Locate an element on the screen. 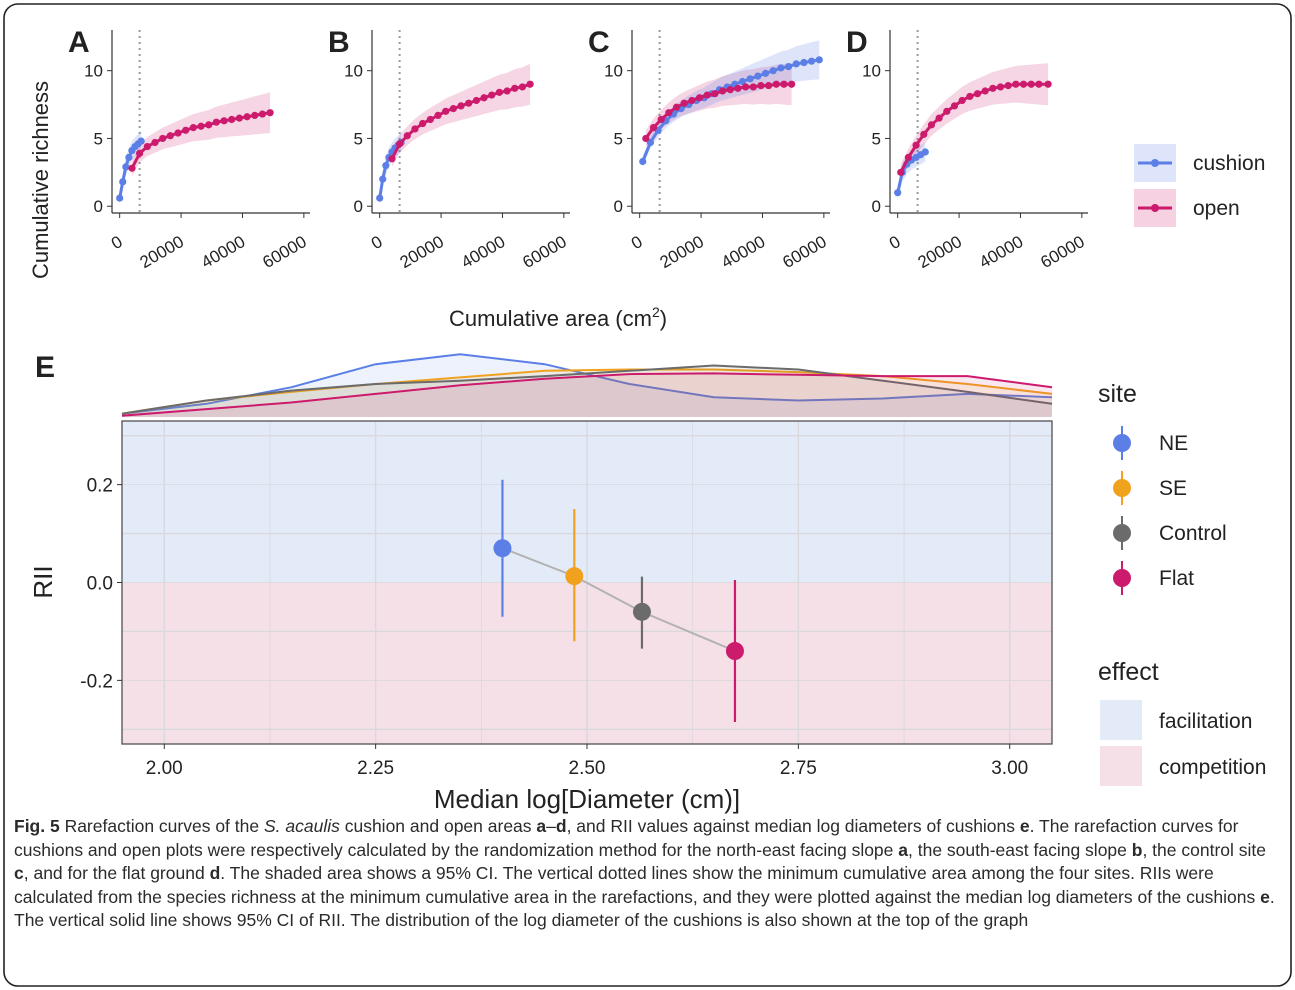 The width and height of the screenshot is (1295, 990). caption-ref: b is located at coordinates (1137, 849).